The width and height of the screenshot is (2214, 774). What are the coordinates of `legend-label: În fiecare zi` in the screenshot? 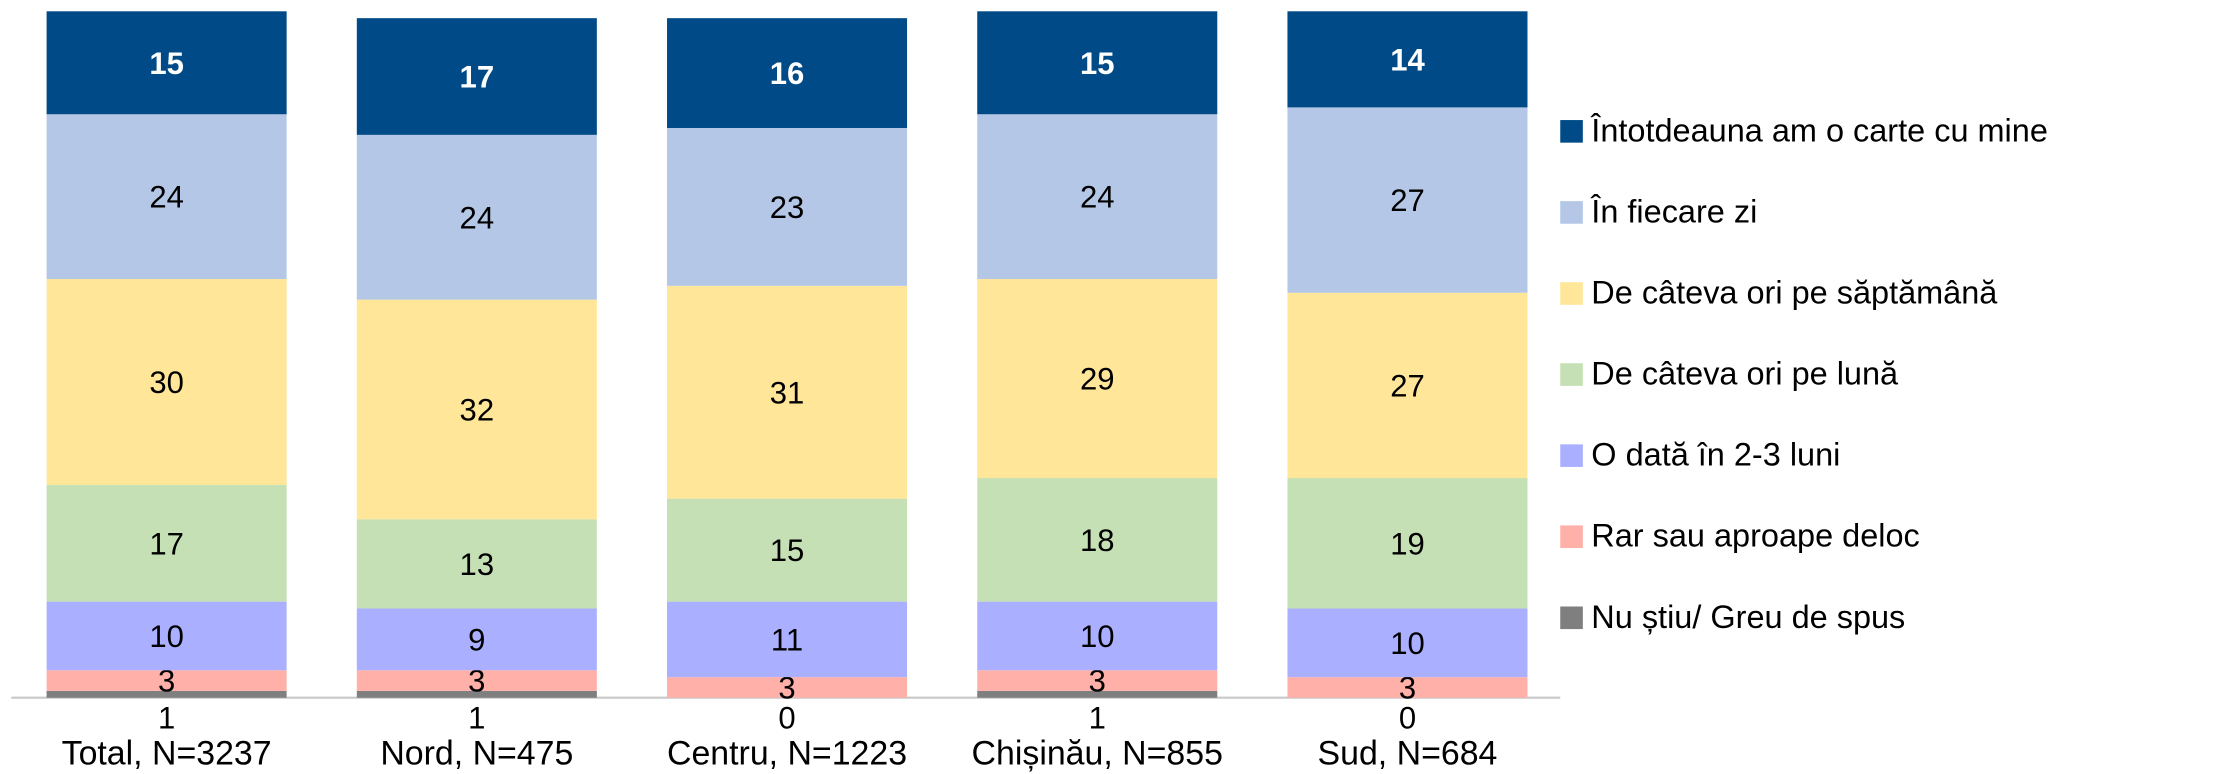 It's located at (1673, 211).